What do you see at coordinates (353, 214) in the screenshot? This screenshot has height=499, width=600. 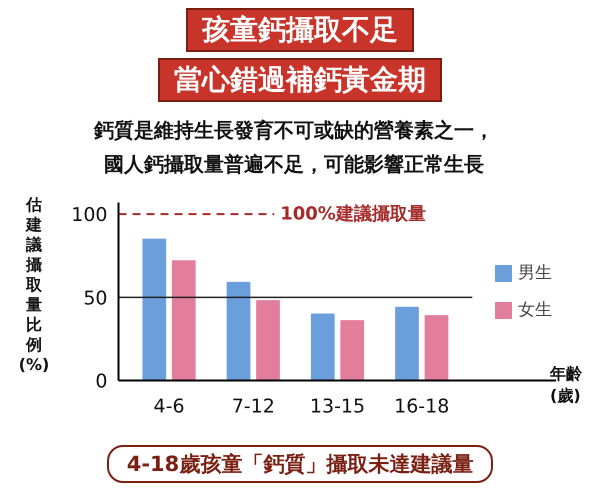 I see `ref-line-label: 100%建議攝取量` at bounding box center [353, 214].